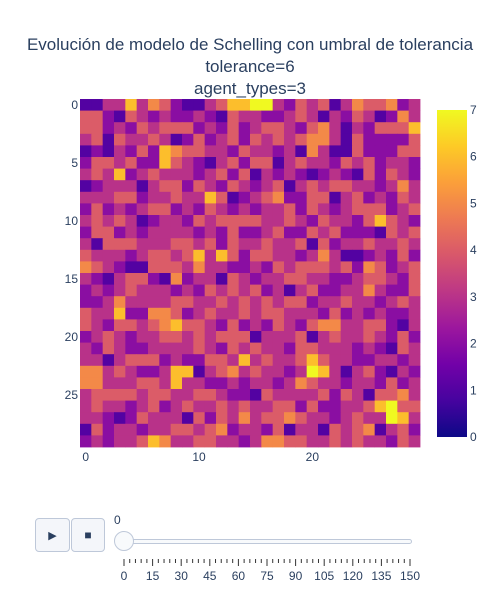 This screenshot has height=600, width=500. Describe the element at coordinates (88, 535) in the screenshot. I see `stop-button: ■` at that location.